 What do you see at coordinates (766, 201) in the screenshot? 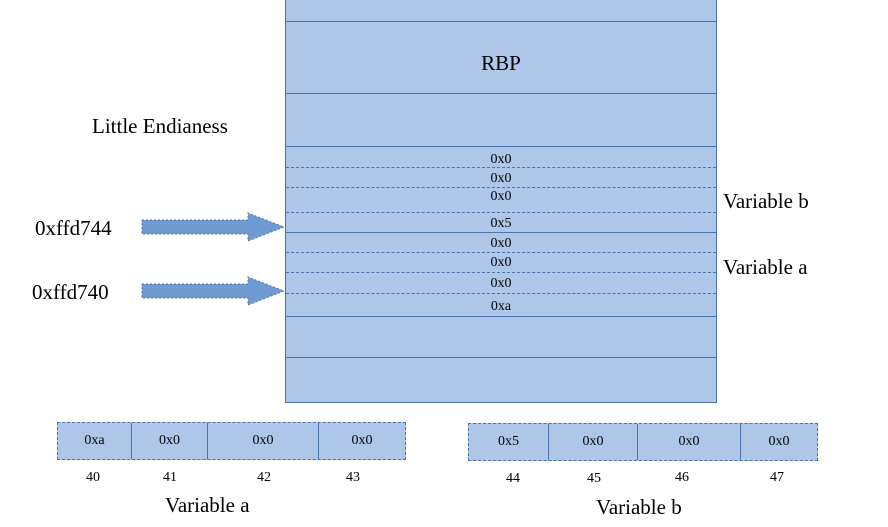
I see `variable-b-label: Variable b` at bounding box center [766, 201].